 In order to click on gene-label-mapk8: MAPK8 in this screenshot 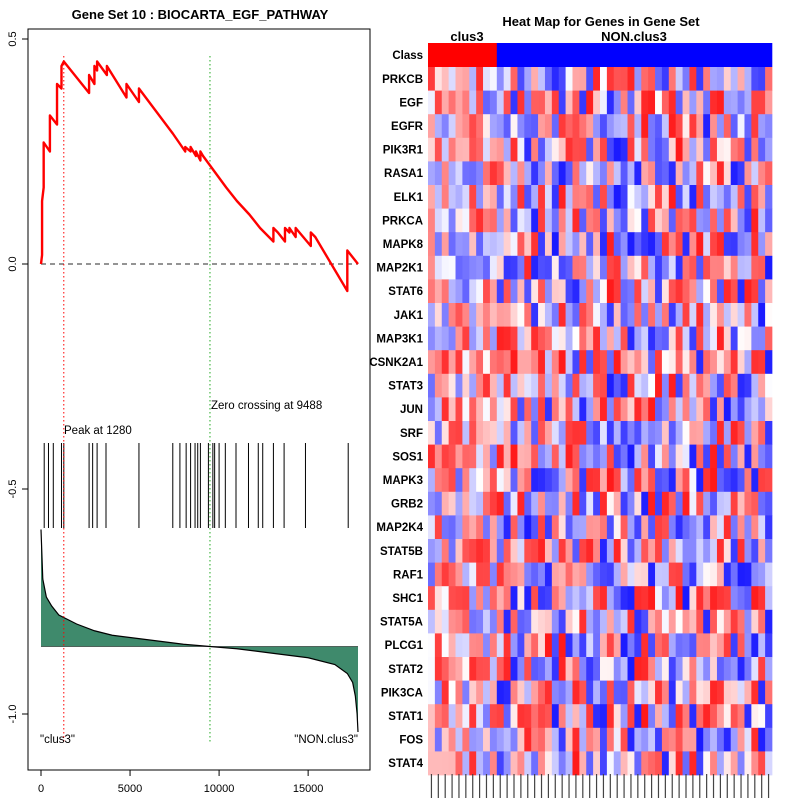, I will do `click(403, 245)`.